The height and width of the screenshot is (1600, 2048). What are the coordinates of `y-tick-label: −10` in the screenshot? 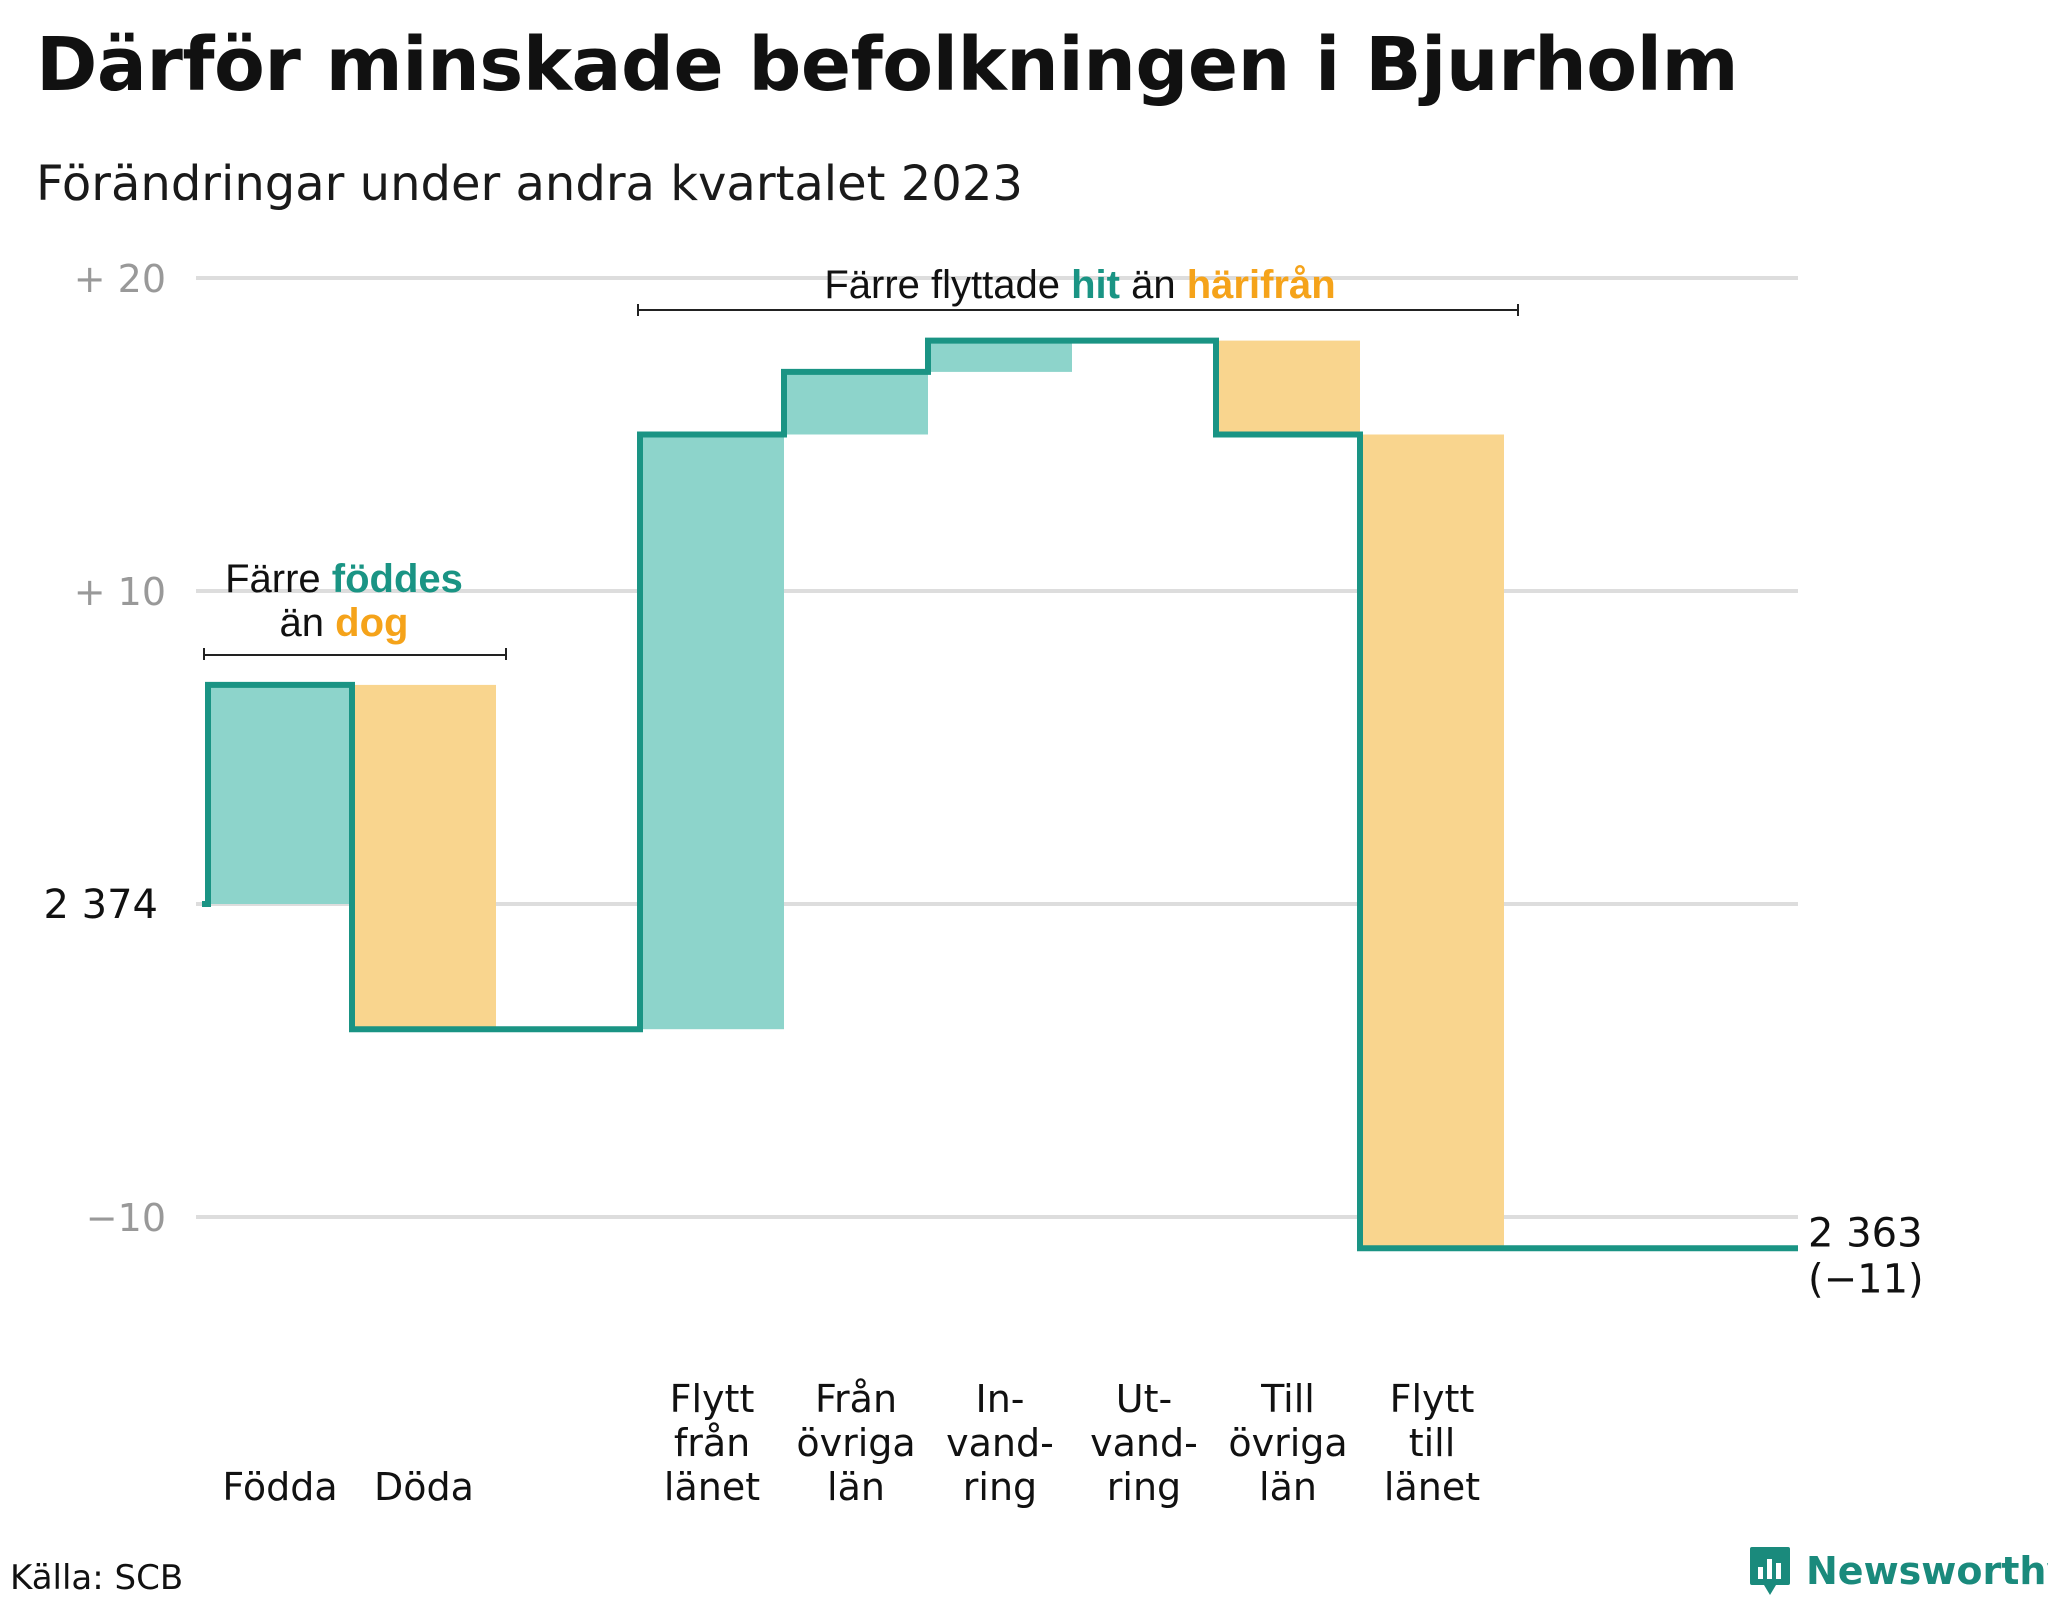 It's located at (126, 1218).